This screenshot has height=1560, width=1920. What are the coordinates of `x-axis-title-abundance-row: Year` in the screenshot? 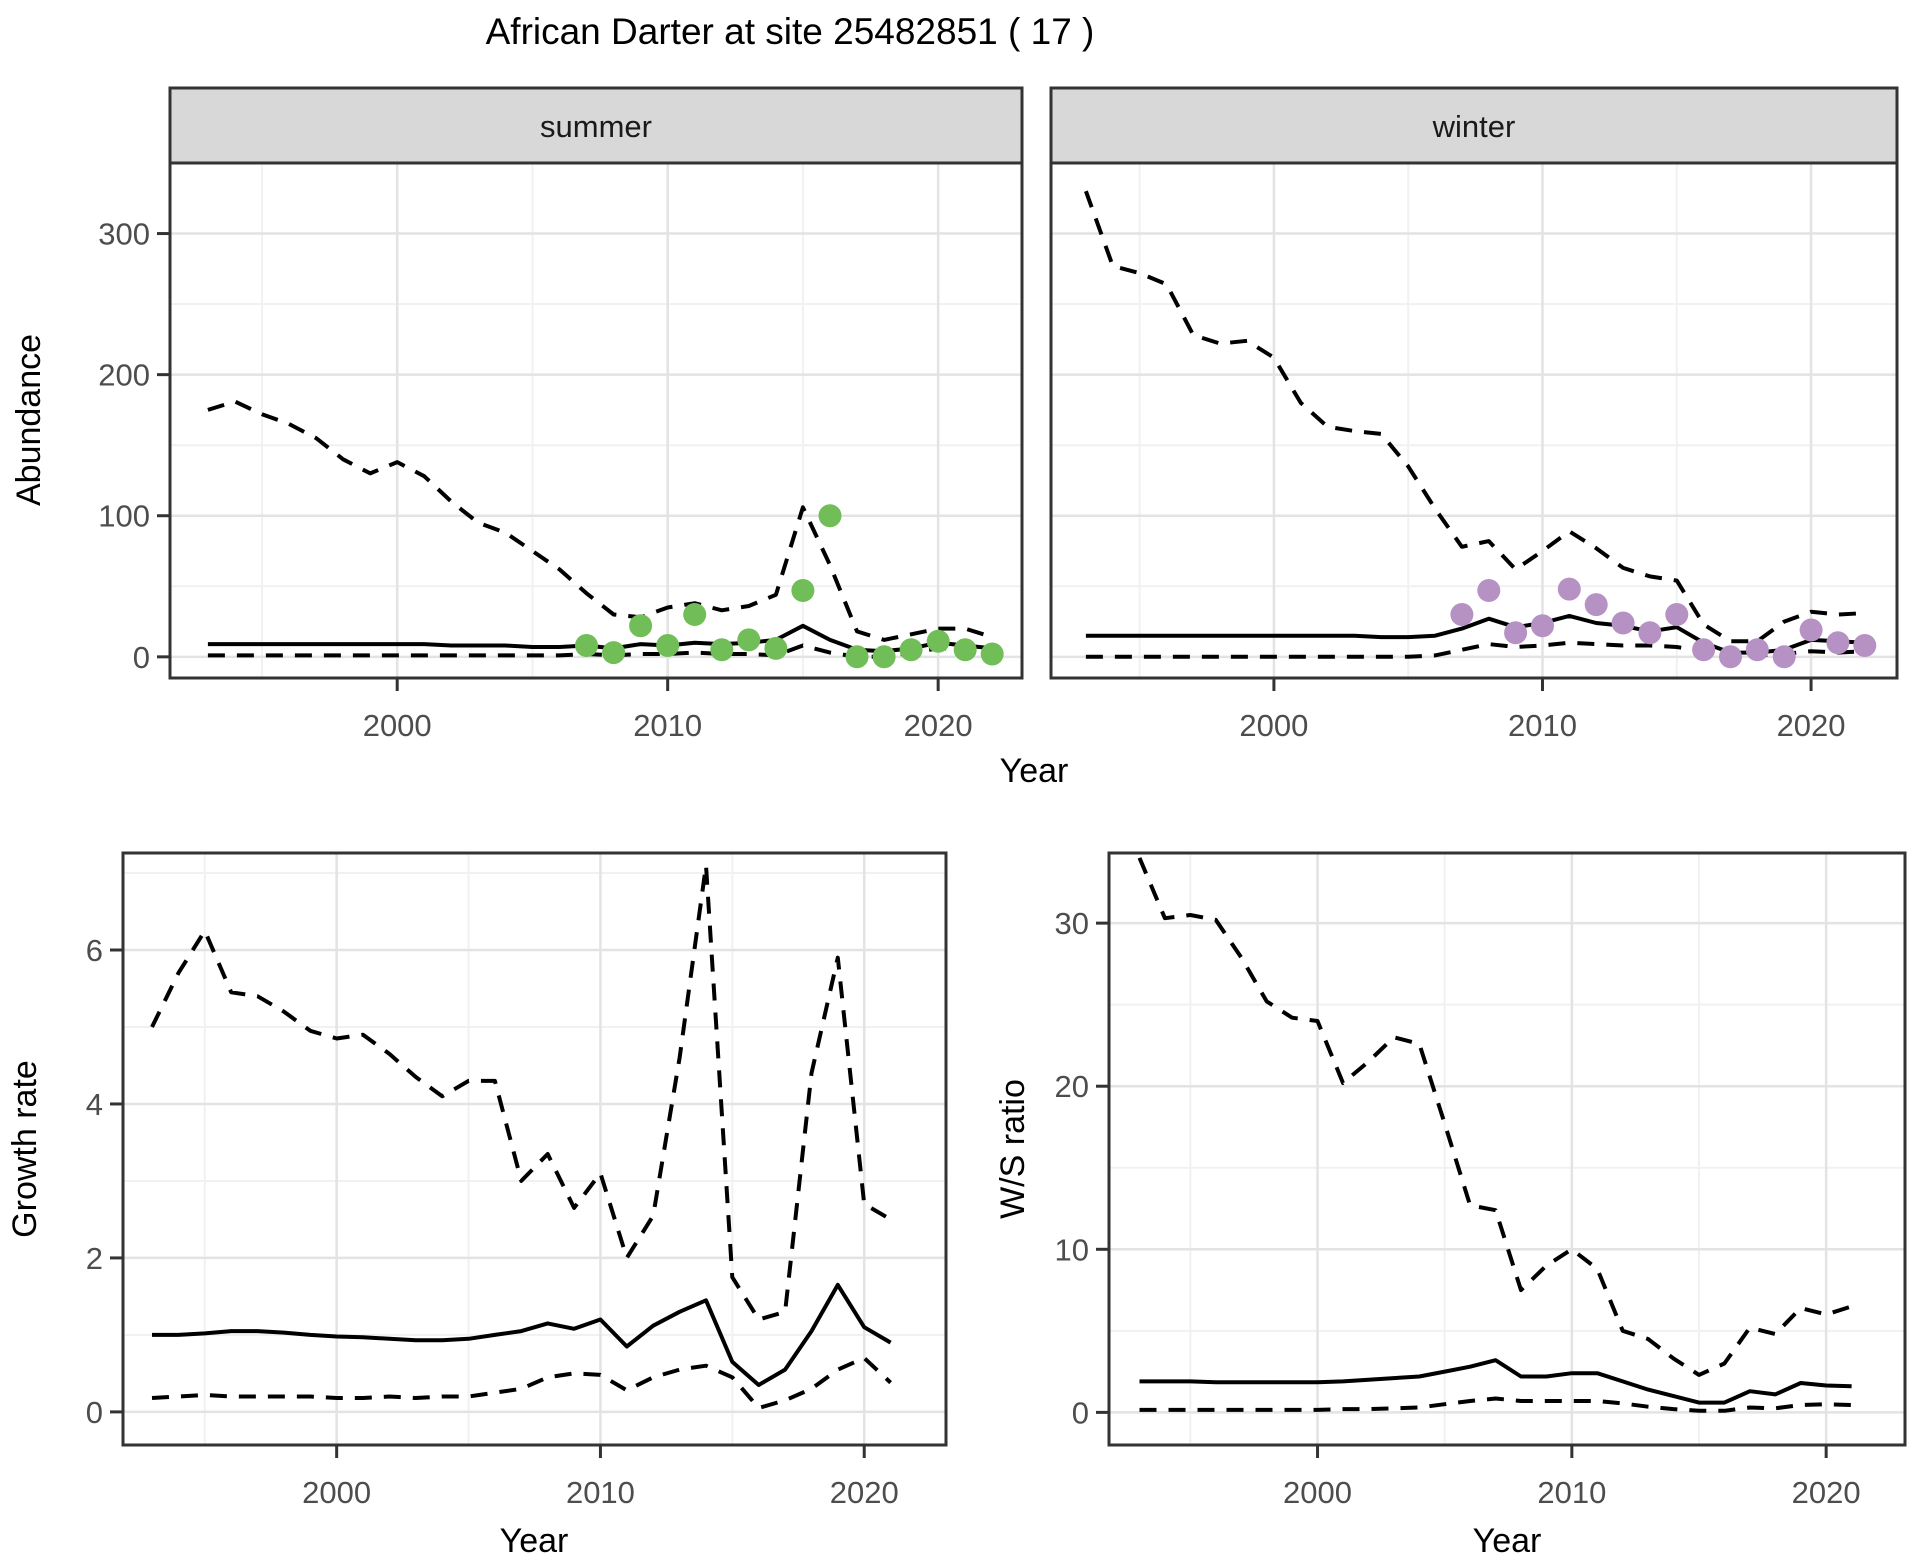 It's located at (1034, 771).